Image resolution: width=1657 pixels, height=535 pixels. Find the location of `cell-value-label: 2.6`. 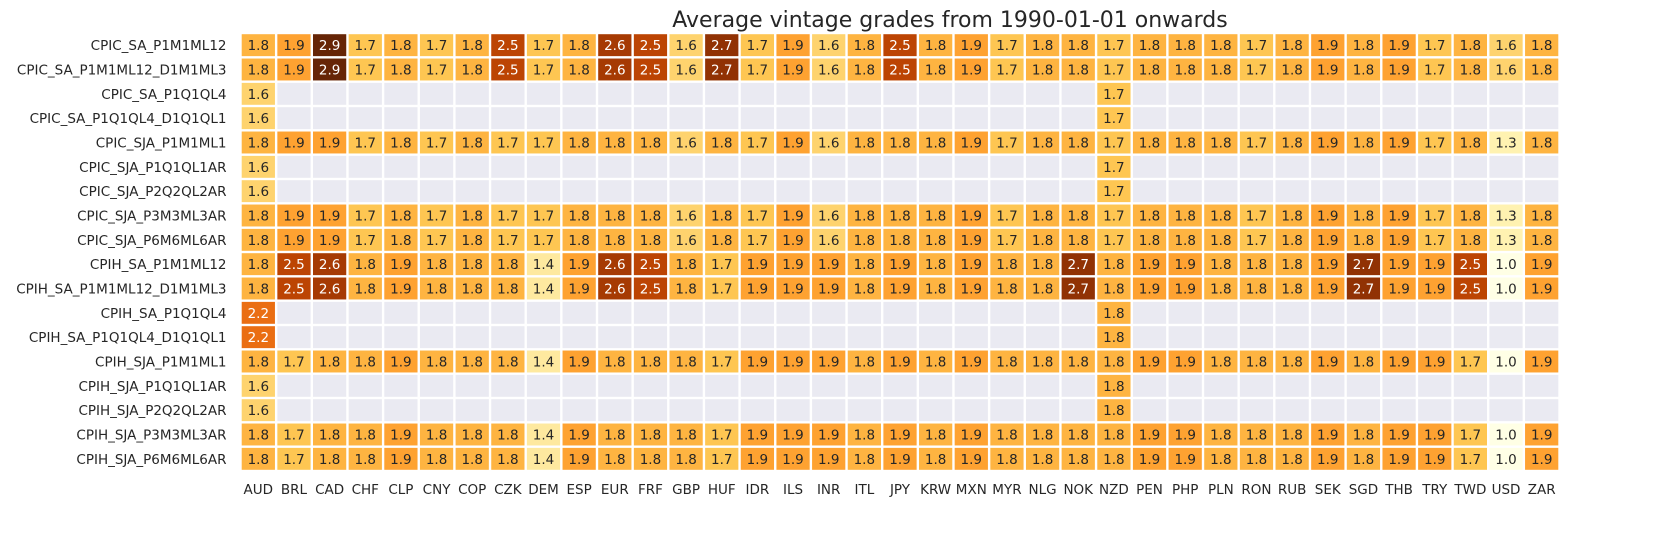

cell-value-label: 2.6 is located at coordinates (329, 265).